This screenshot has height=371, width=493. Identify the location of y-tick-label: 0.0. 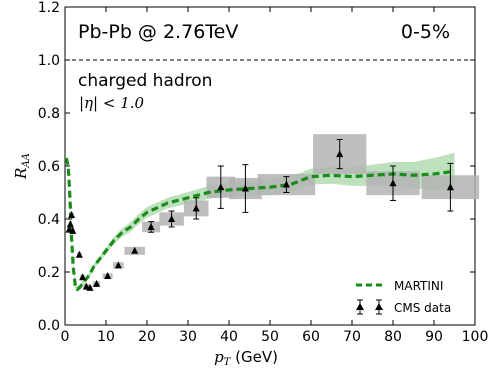
(49, 326).